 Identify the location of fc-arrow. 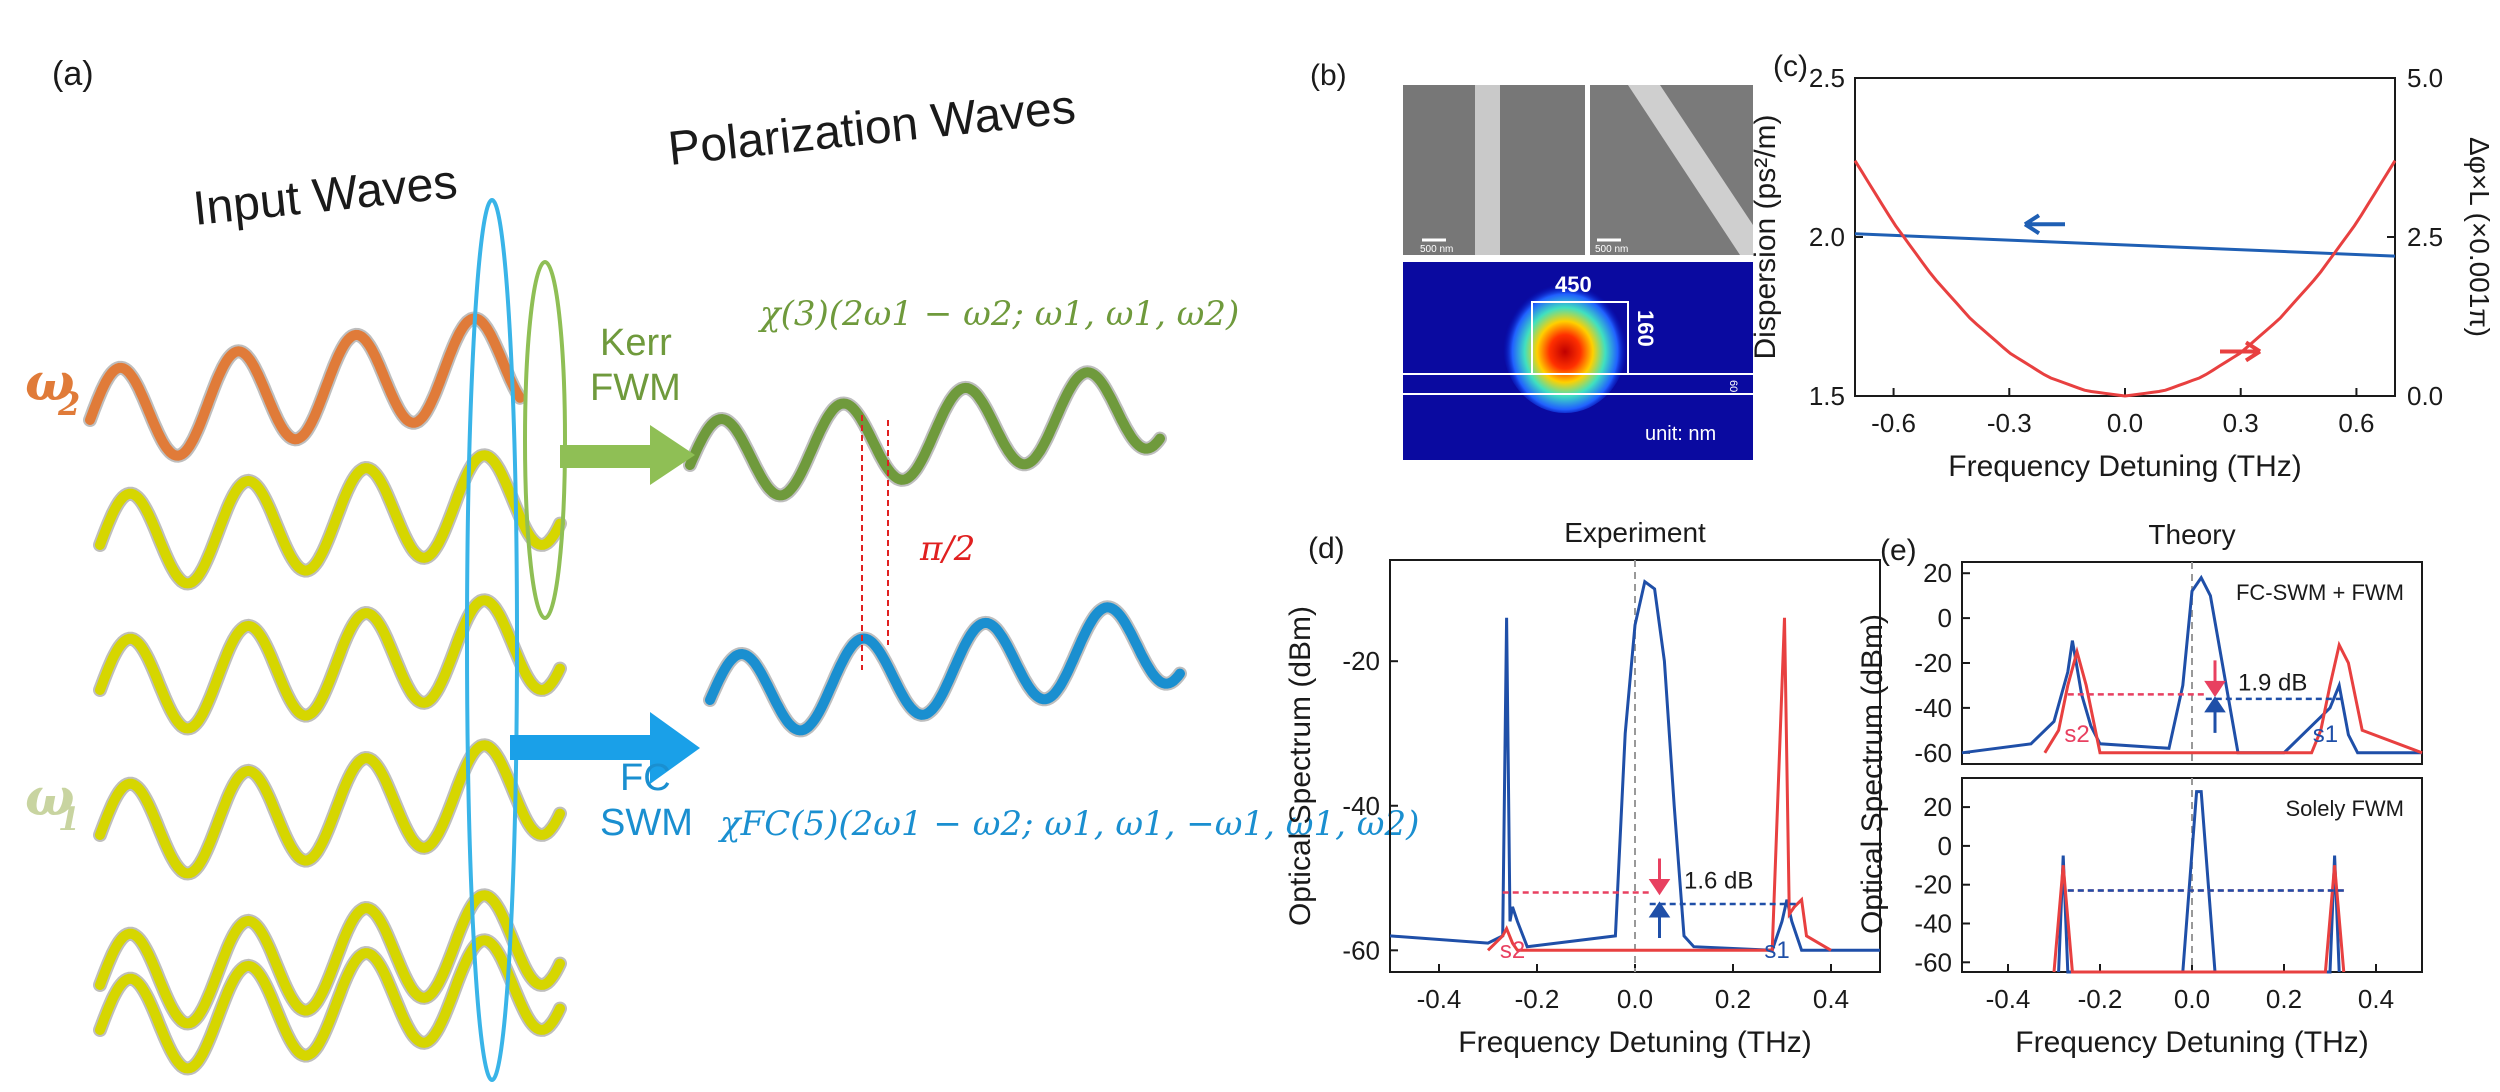
(605, 748).